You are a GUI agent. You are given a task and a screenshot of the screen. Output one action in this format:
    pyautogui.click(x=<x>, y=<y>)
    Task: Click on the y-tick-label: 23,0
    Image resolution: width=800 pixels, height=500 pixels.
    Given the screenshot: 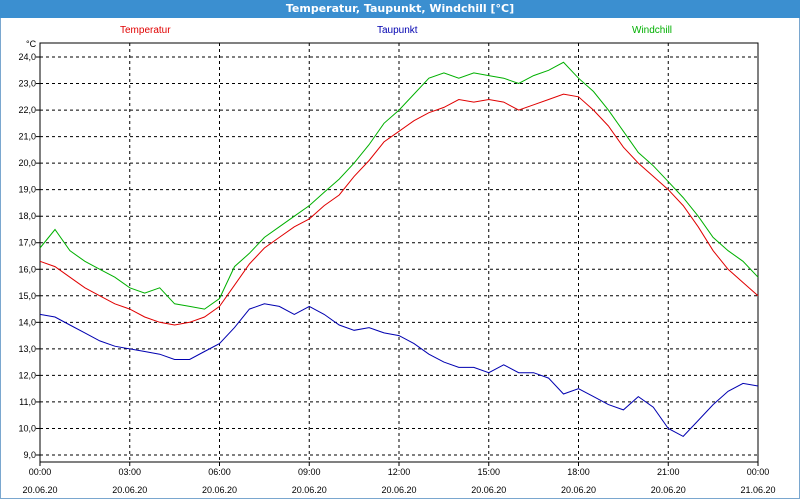 What is the action you would take?
    pyautogui.click(x=27, y=84)
    